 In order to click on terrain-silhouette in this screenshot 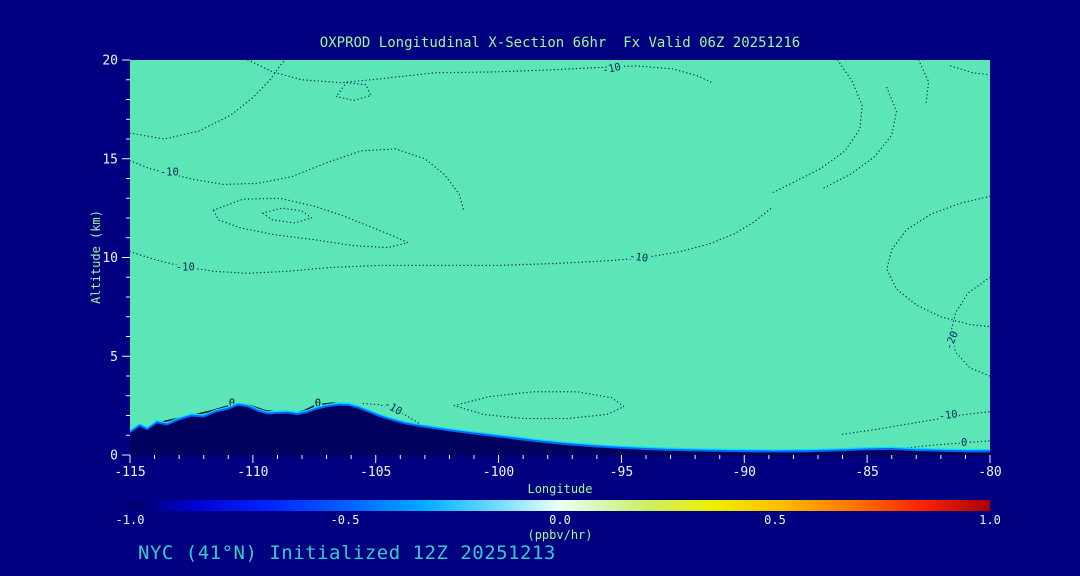, I will do `click(560, 430)`.